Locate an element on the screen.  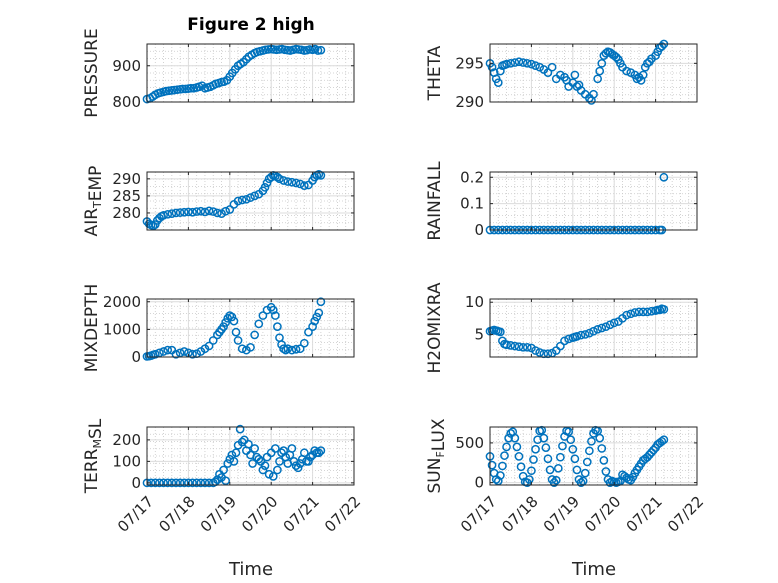
y-tick-label: 800 is located at coordinates (126, 102).